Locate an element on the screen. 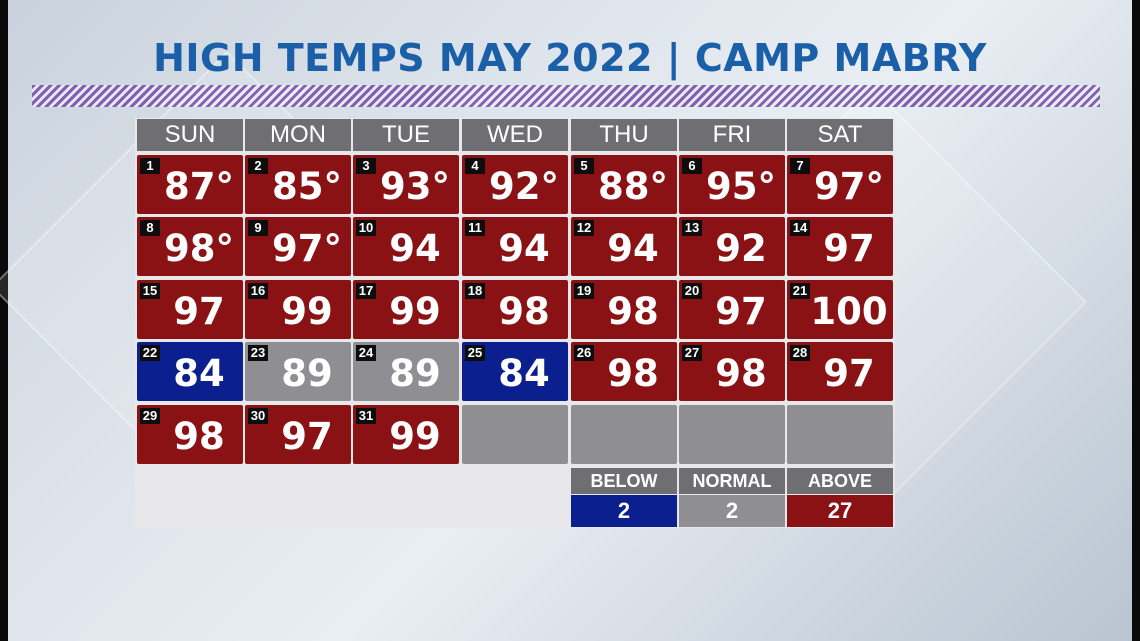 Image resolution: width=1140 pixels, height=641 pixels. day-number: 30 is located at coordinates (258, 416).